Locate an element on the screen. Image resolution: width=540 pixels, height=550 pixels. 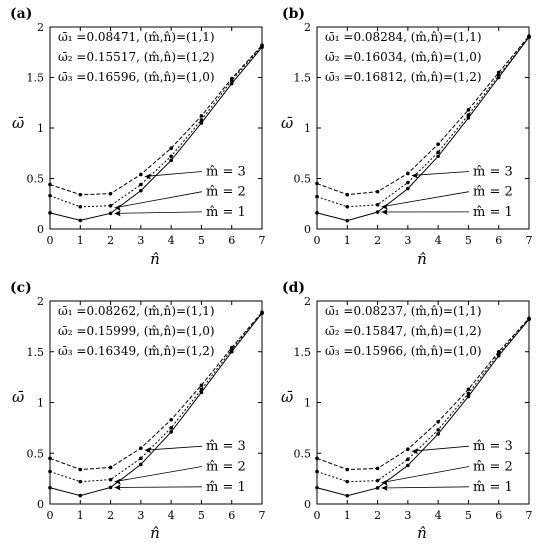
series-label-m2: m̂ = 2 is located at coordinates (493, 467).